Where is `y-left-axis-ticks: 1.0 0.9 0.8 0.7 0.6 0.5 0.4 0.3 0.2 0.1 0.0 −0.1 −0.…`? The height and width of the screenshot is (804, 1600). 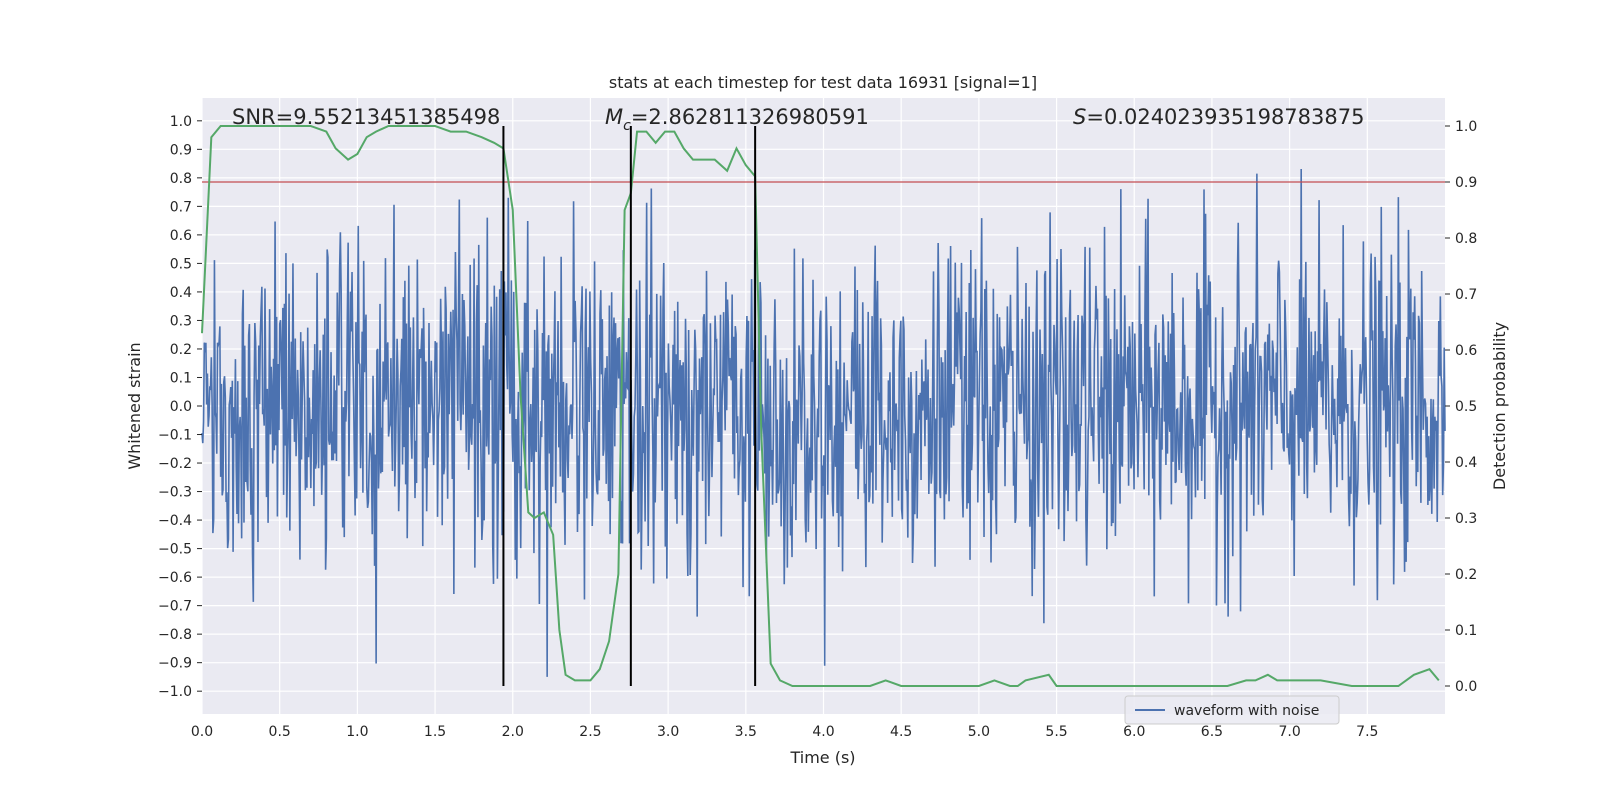
y-left-axis-ticks: 1.0 0.9 0.8 0.7 0.6 0.5 0.4 0.3 0.2 0.1 0.0 −0.1 −0.… is located at coordinates (180, 407).